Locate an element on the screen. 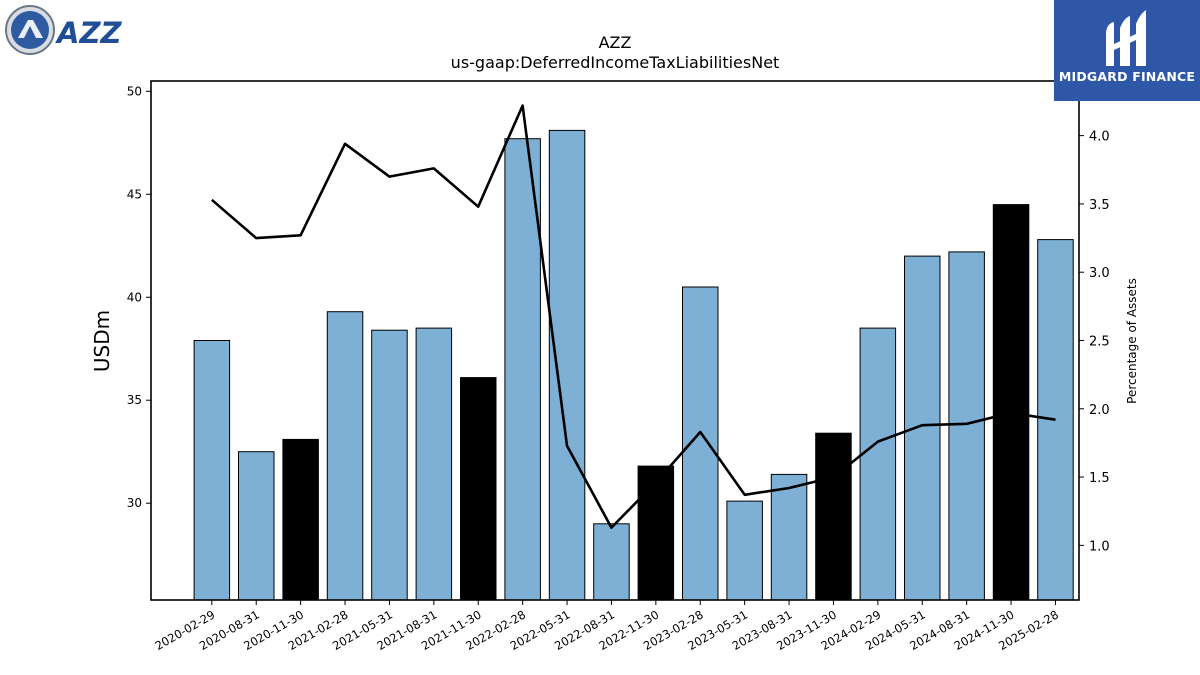 The width and height of the screenshot is (1200, 675). chart-title: AZZ is located at coordinates (615, 42).